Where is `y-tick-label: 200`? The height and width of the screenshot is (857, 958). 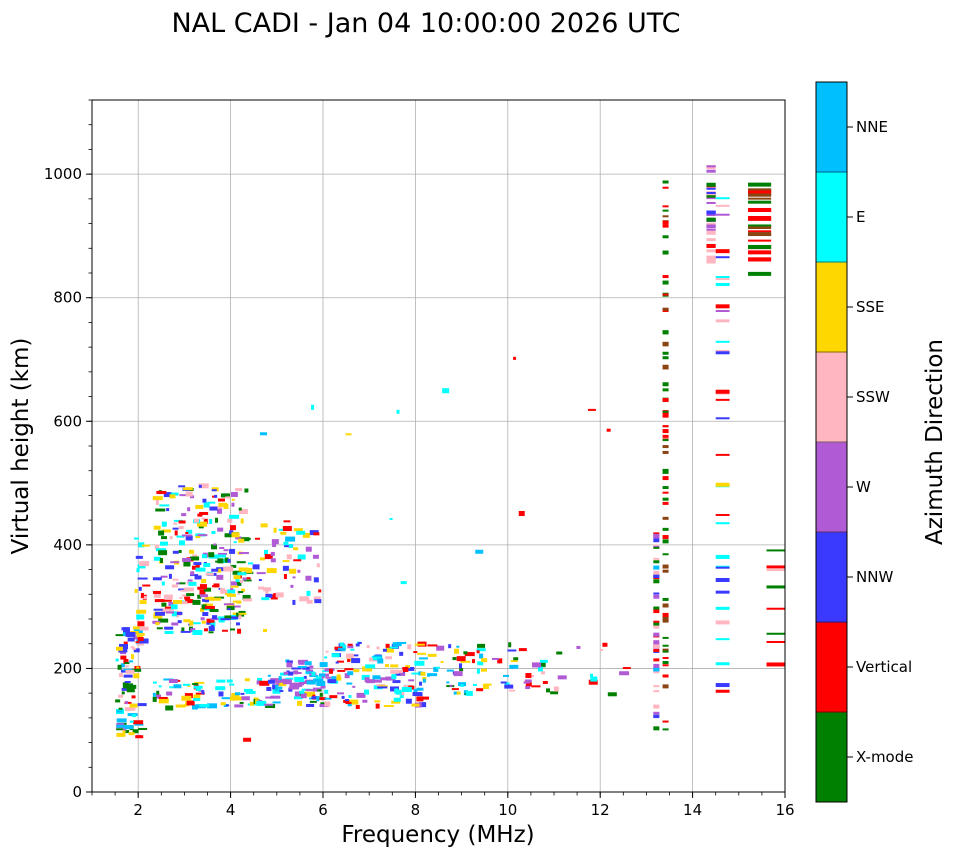
y-tick-label: 200 is located at coordinates (67, 668).